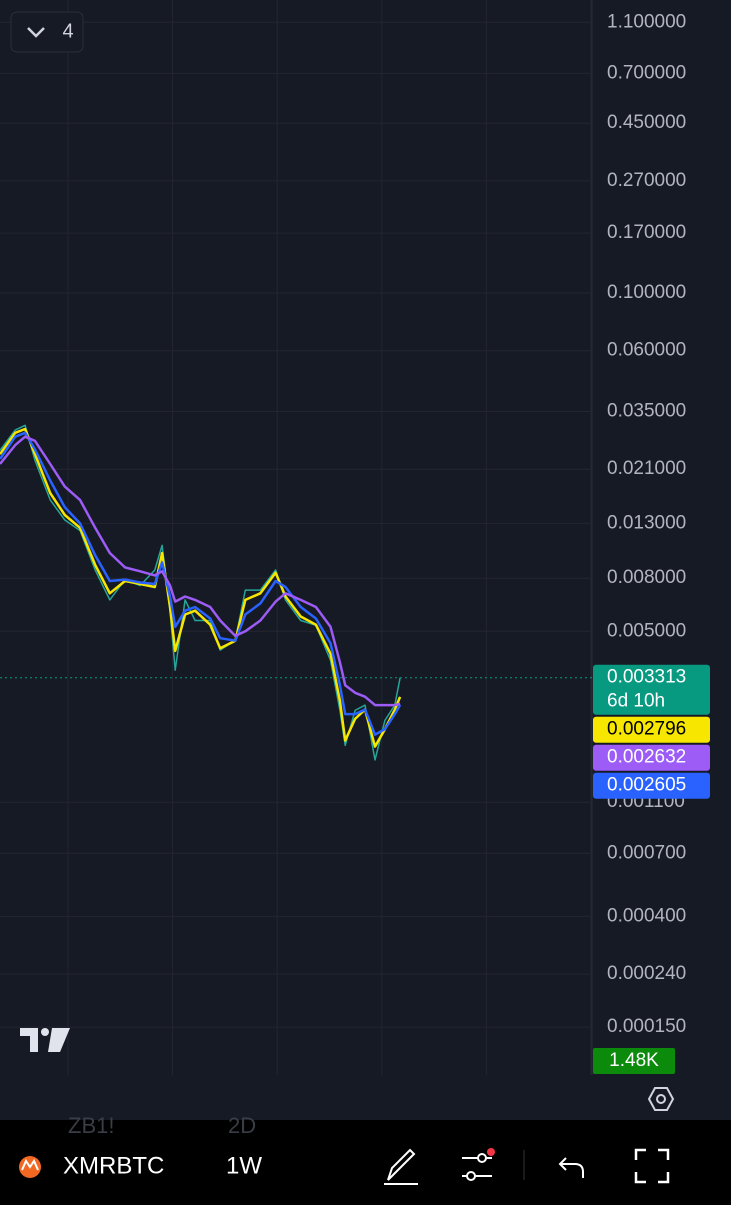 The image size is (731, 1205). What do you see at coordinates (401, 1166) in the screenshot?
I see `draw-tool-button` at bounding box center [401, 1166].